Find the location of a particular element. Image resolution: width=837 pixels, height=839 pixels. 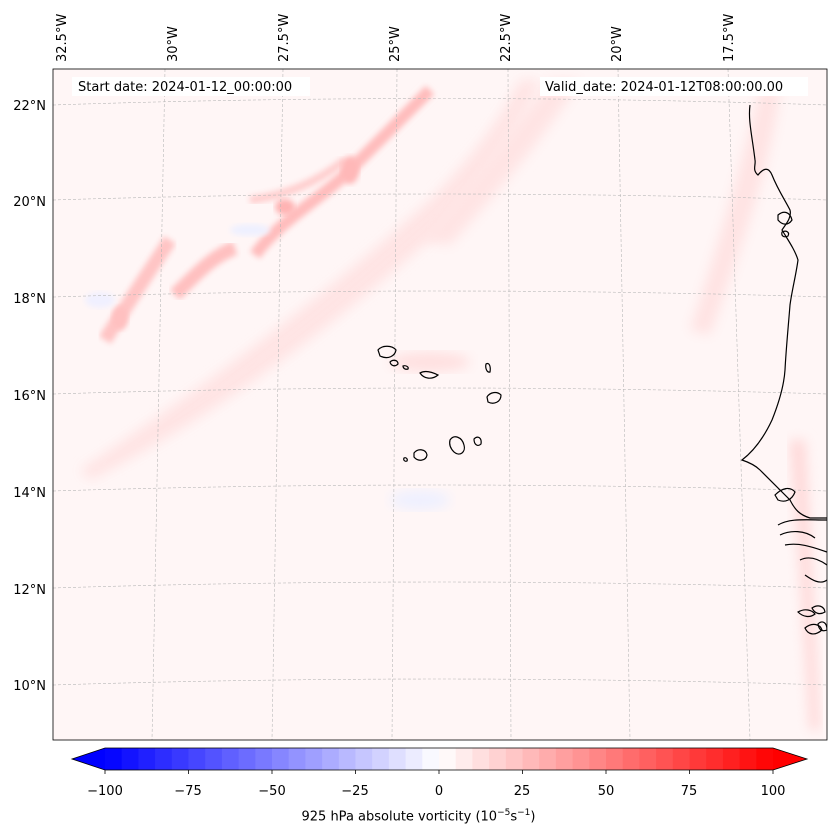

colorbar is located at coordinates (439, 760).